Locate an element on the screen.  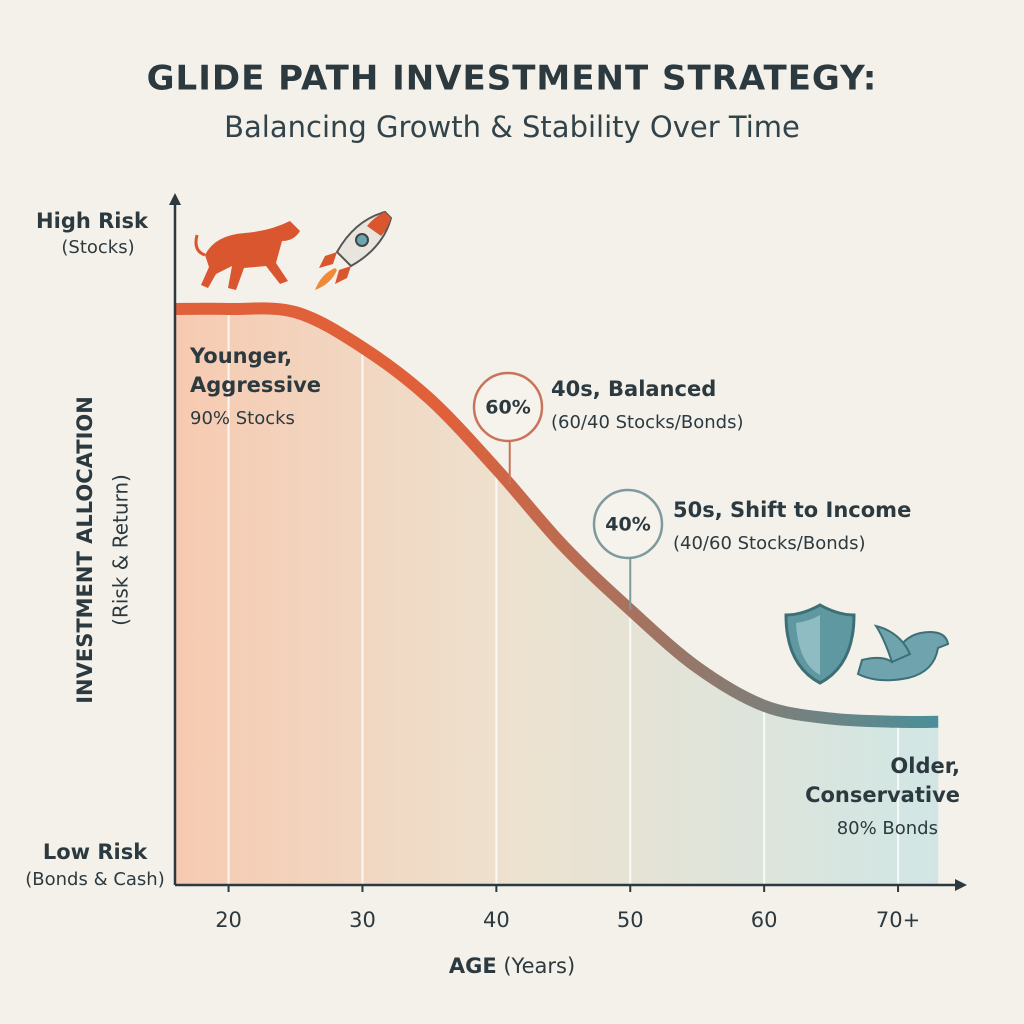
annotation-title: 40s, Balanced is located at coordinates (633, 389).